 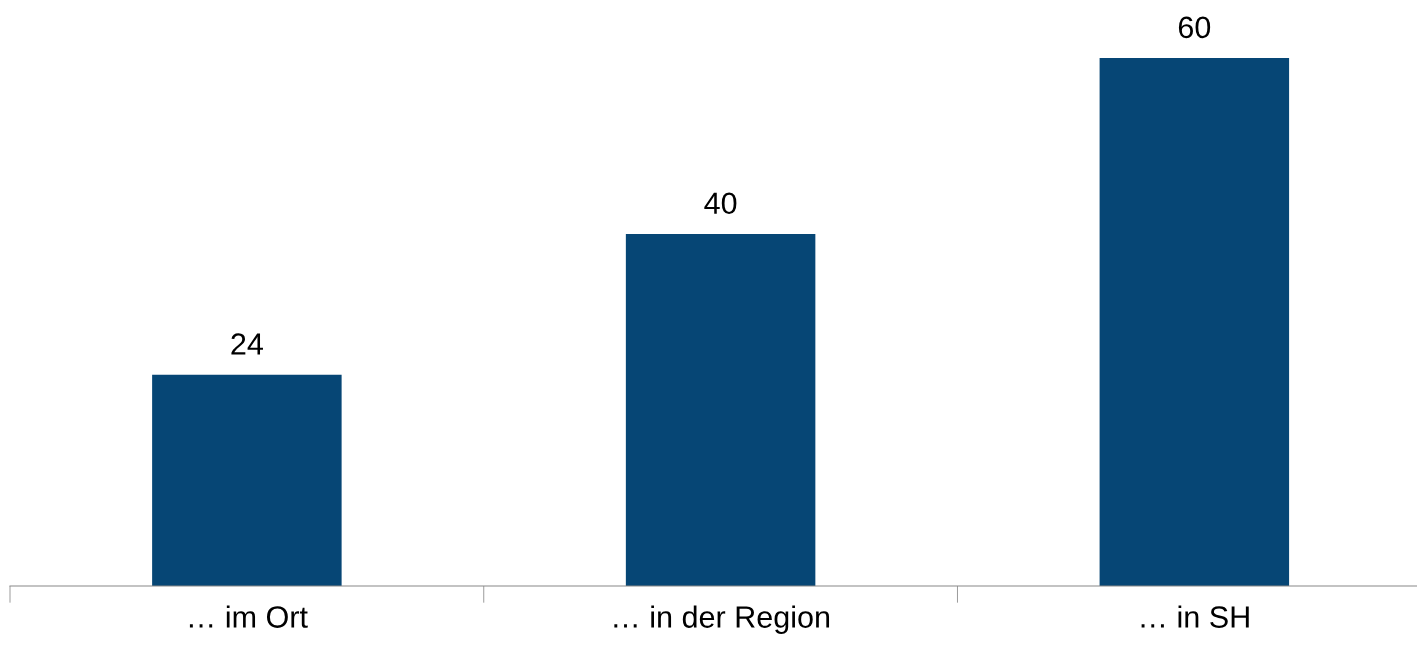 What do you see at coordinates (1194, 27) in the screenshot?
I see `data-label: 60` at bounding box center [1194, 27].